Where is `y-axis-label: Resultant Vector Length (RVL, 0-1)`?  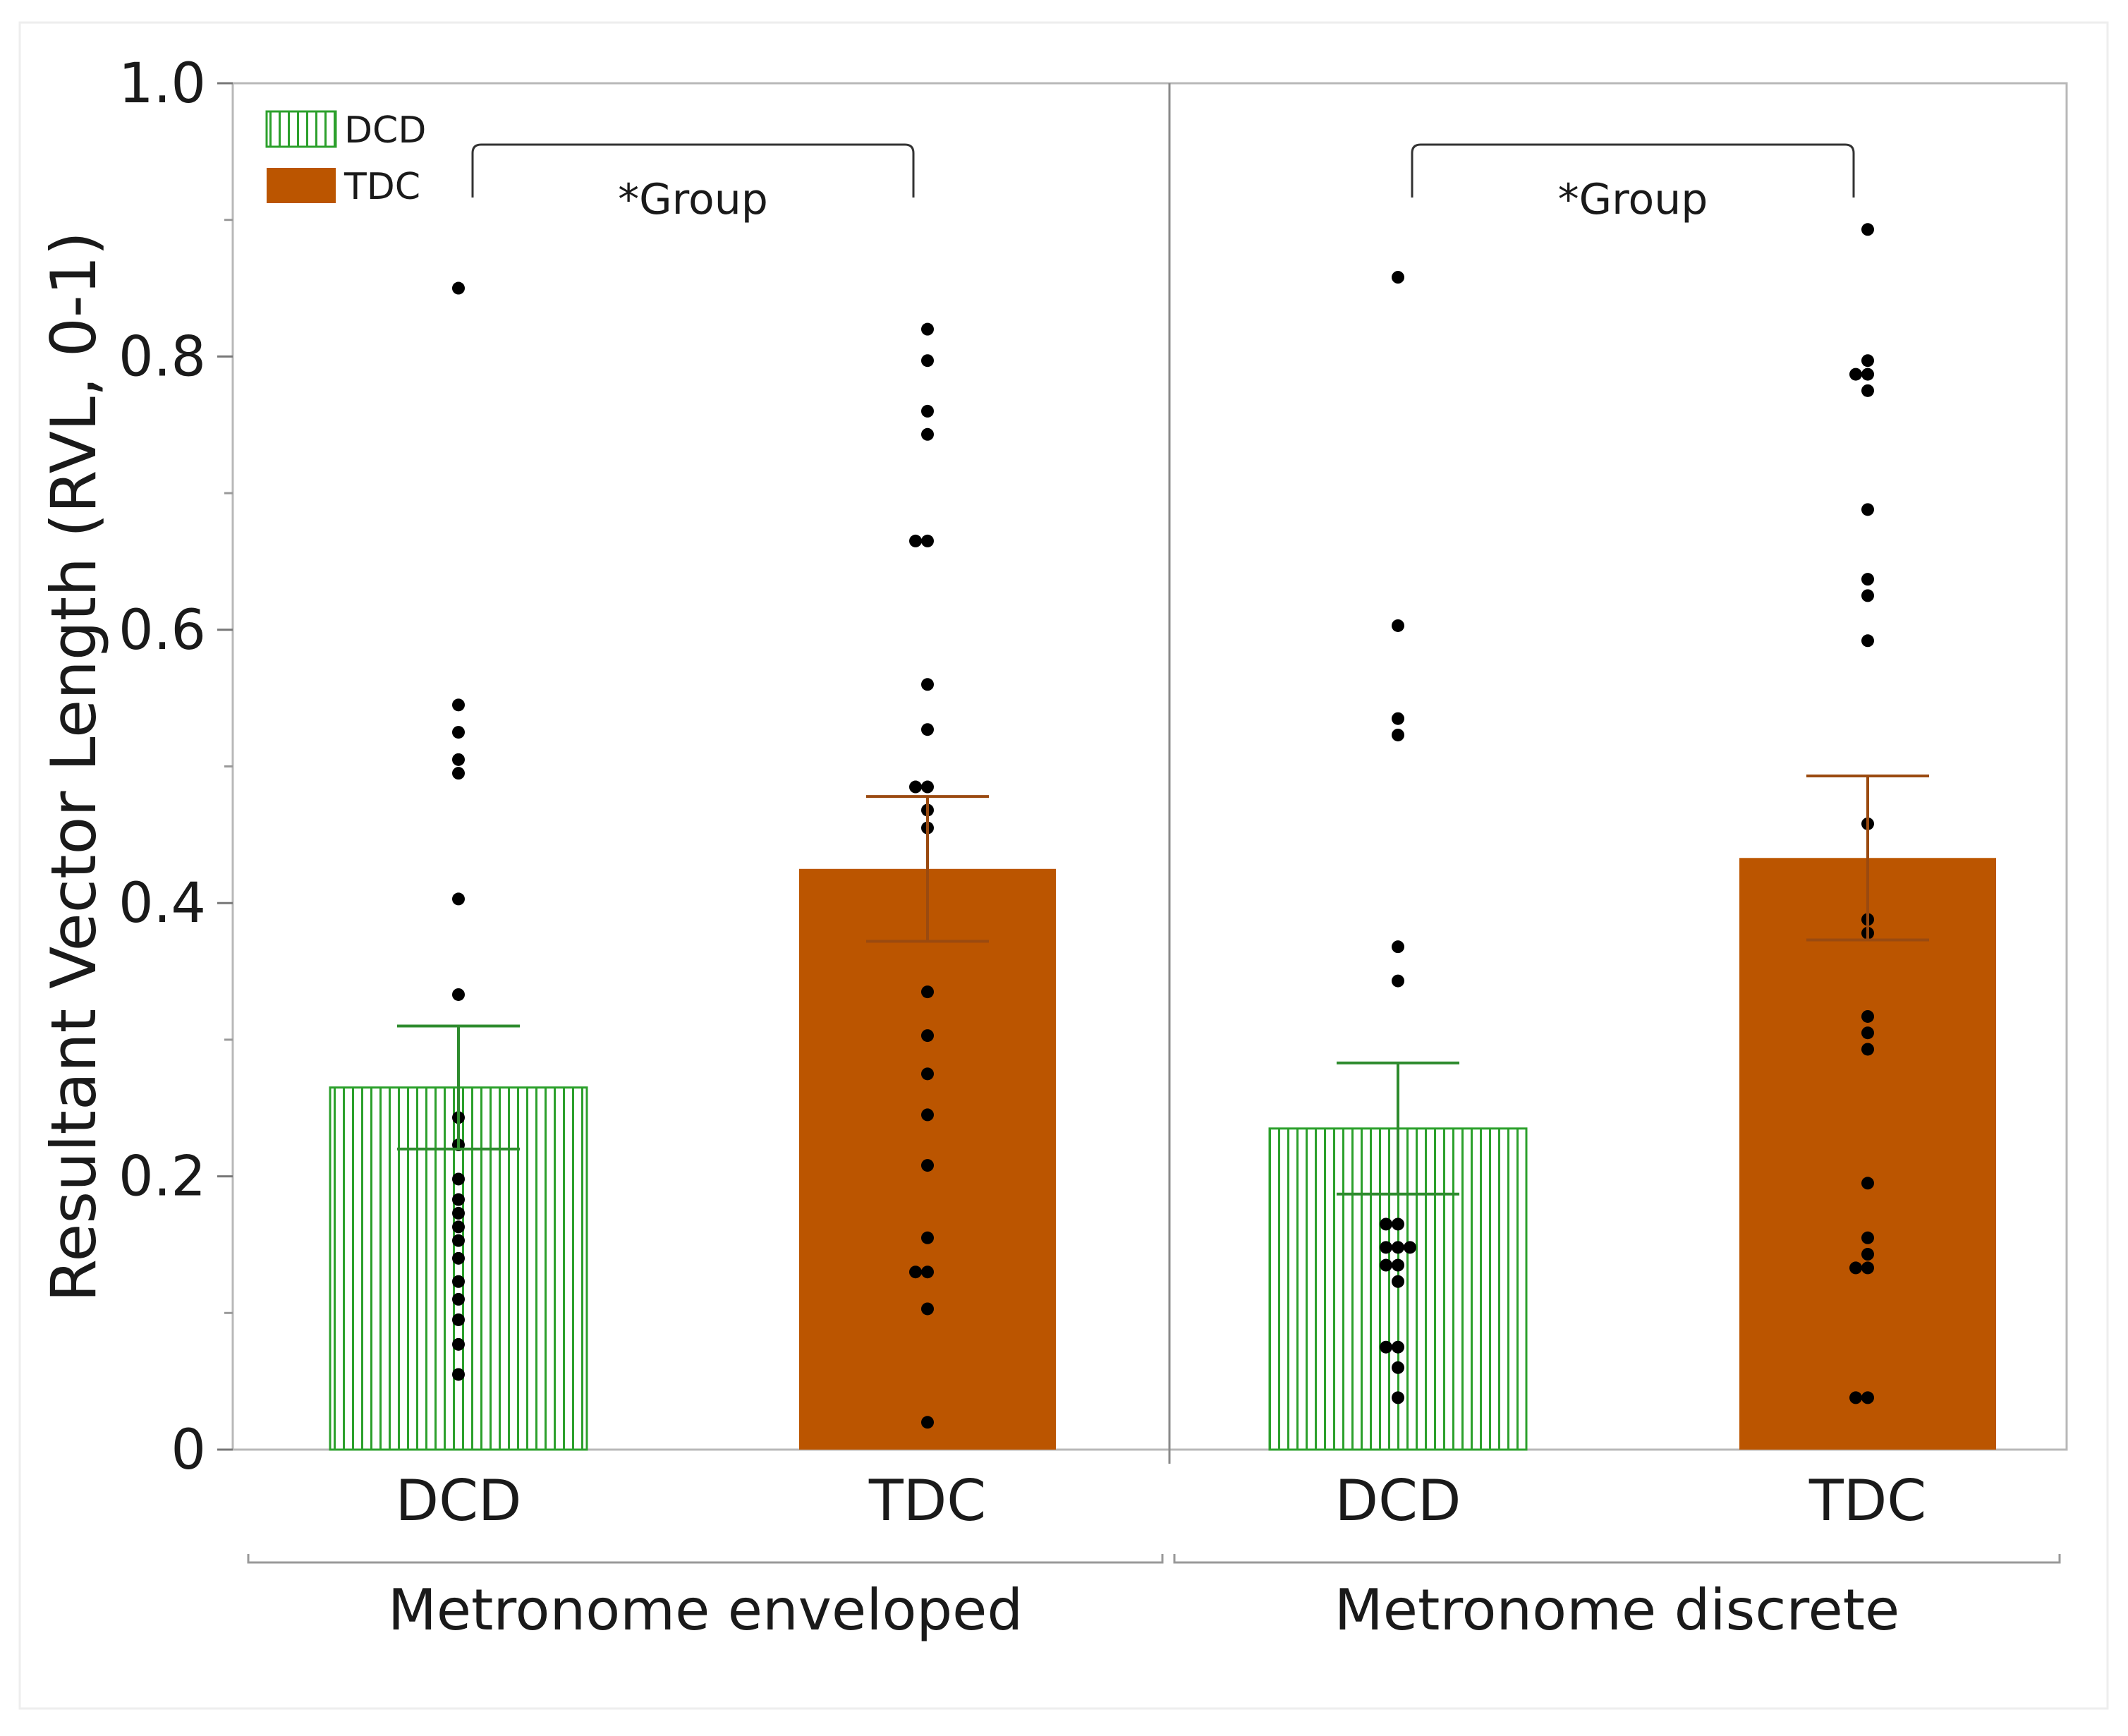 y-axis-label: Resultant Vector Length (RVL, 0-1) is located at coordinates (73, 766).